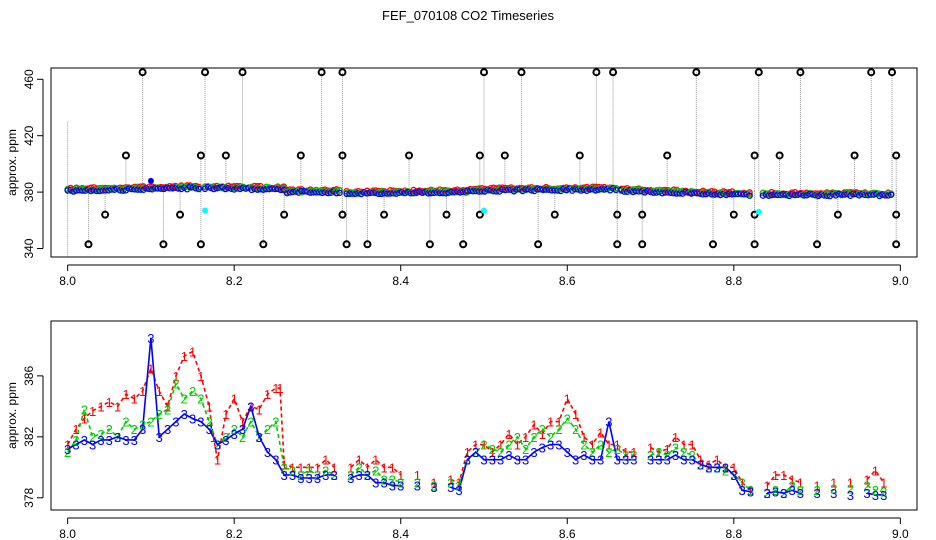 The width and height of the screenshot is (936, 540). I want to click on flag-point, so click(758, 211).